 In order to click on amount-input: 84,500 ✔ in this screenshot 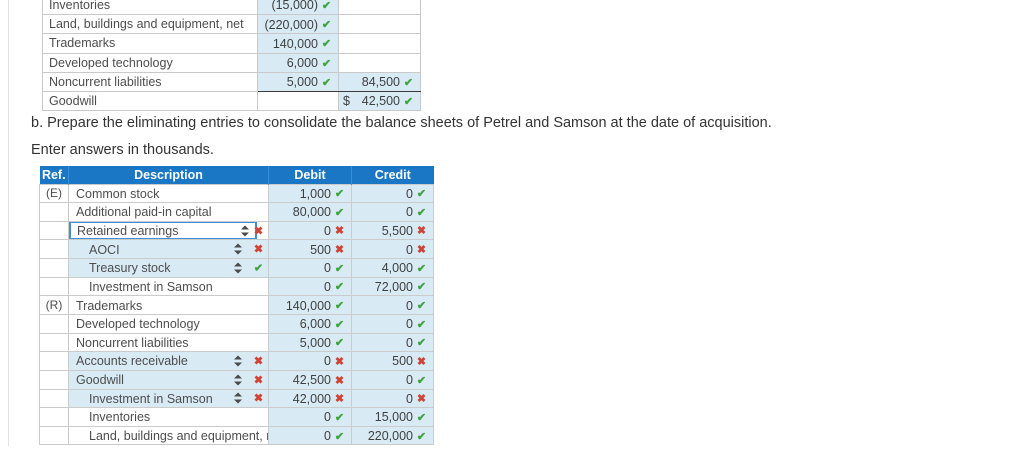, I will do `click(379, 81)`.